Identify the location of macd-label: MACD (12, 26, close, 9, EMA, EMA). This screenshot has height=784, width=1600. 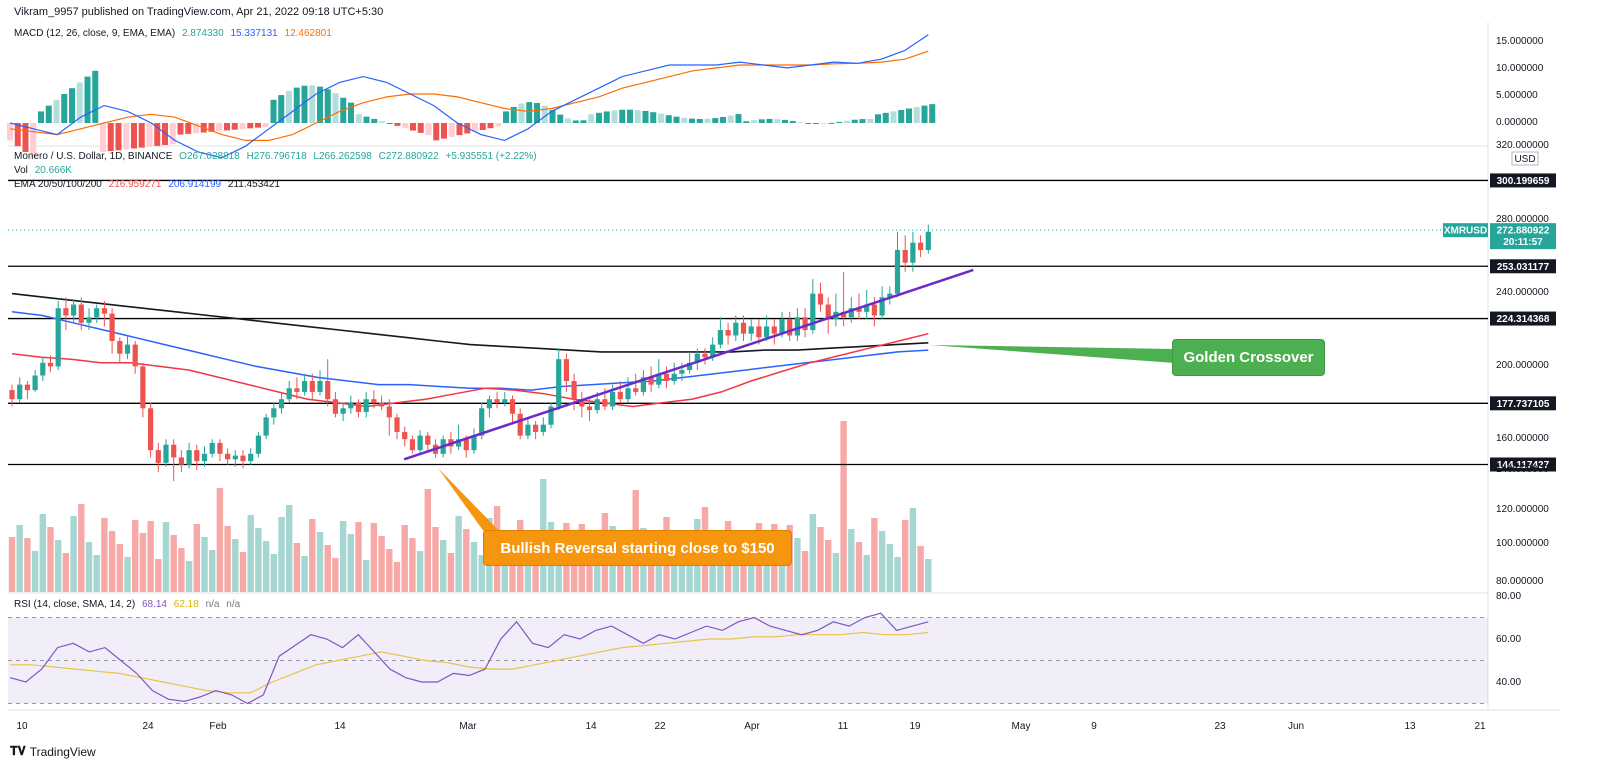
(95, 33).